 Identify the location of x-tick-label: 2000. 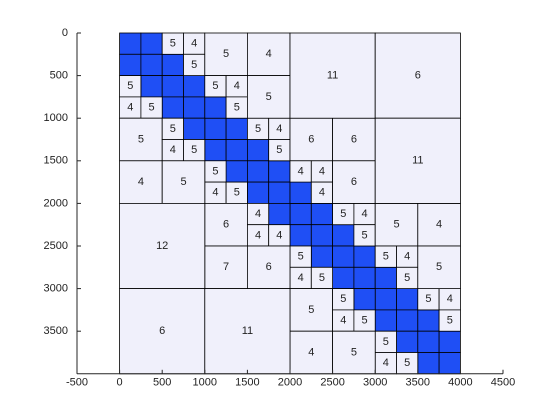
(290, 383).